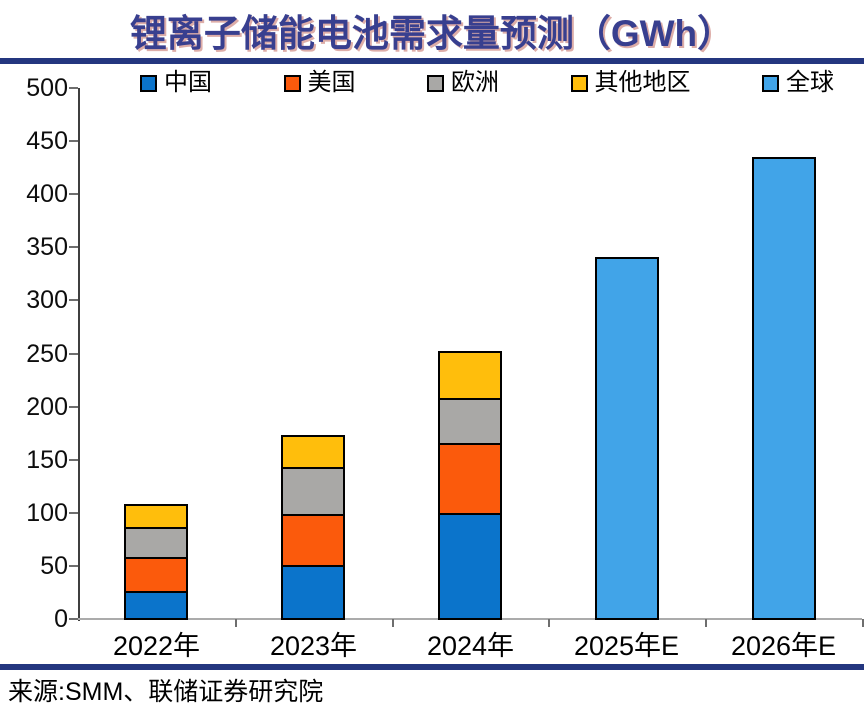  What do you see at coordinates (47, 141) in the screenshot?
I see `y-axis-label: 450` at bounding box center [47, 141].